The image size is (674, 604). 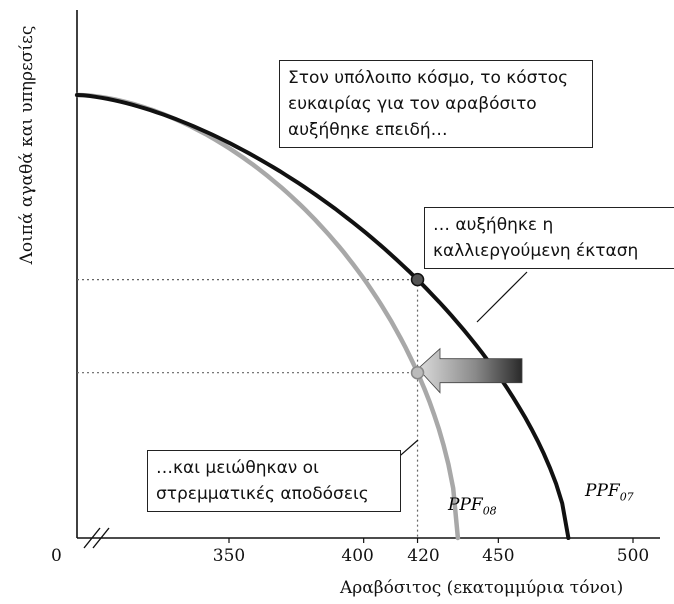 I want to click on x-tick-label: 400, so click(x=357, y=556).